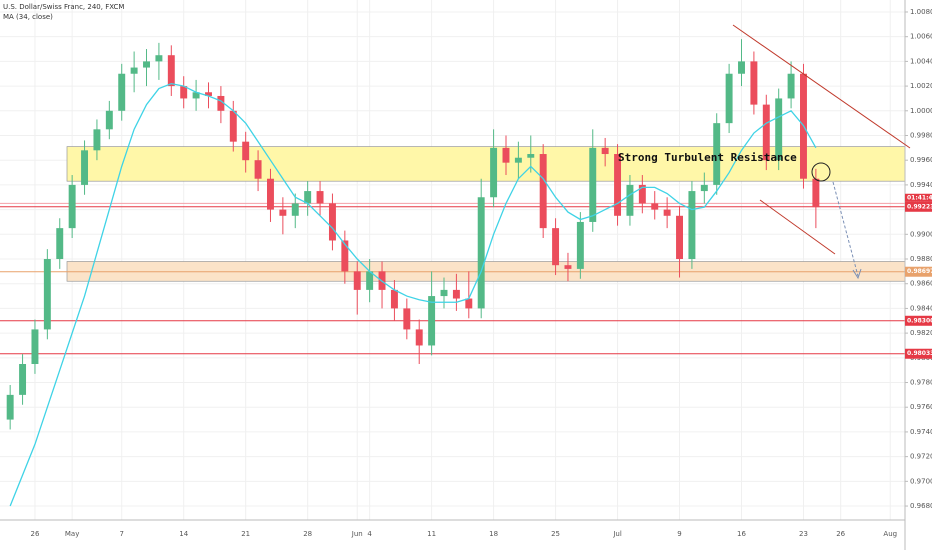  Describe the element at coordinates (921, 61) in the screenshot. I see `y-tick-label: 1.00400` at that location.